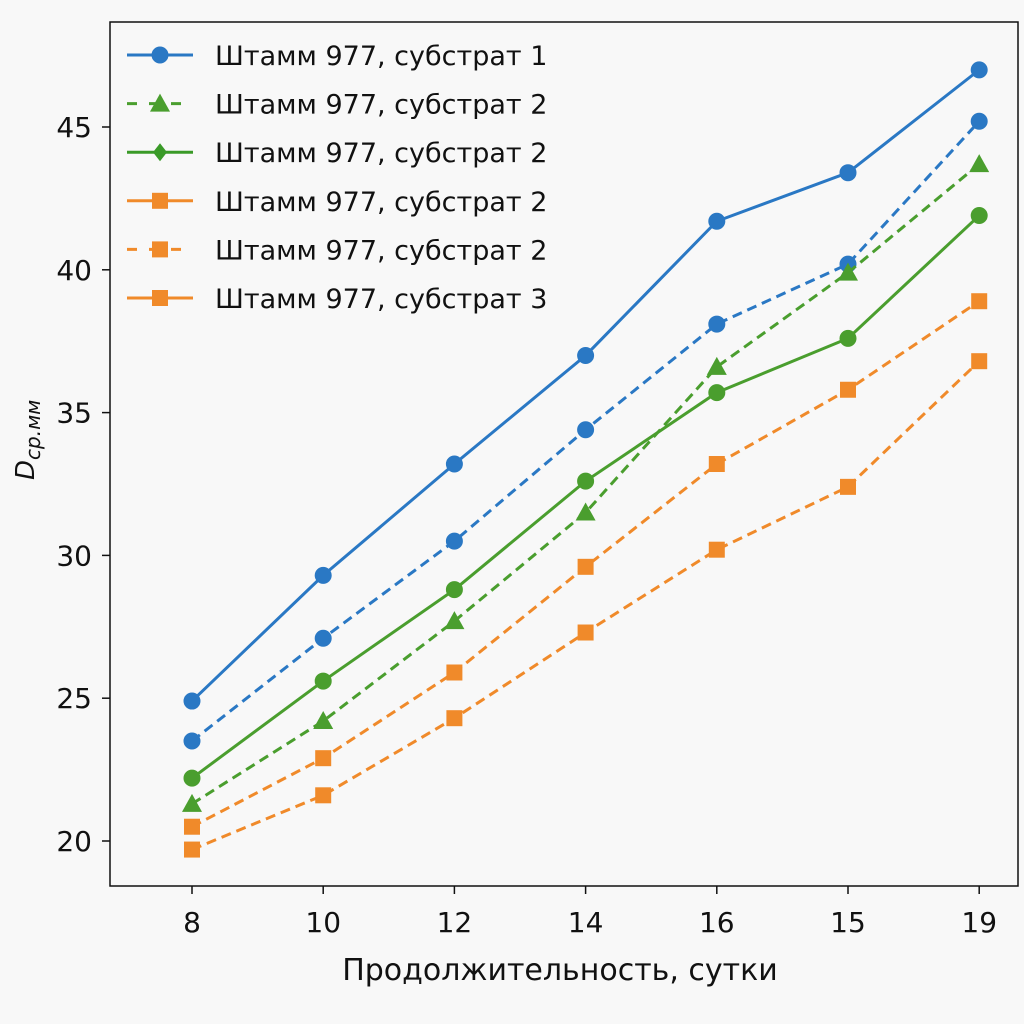 The height and width of the screenshot is (1024, 1024). I want to click on y-tick-label: 35, so click(74, 413).